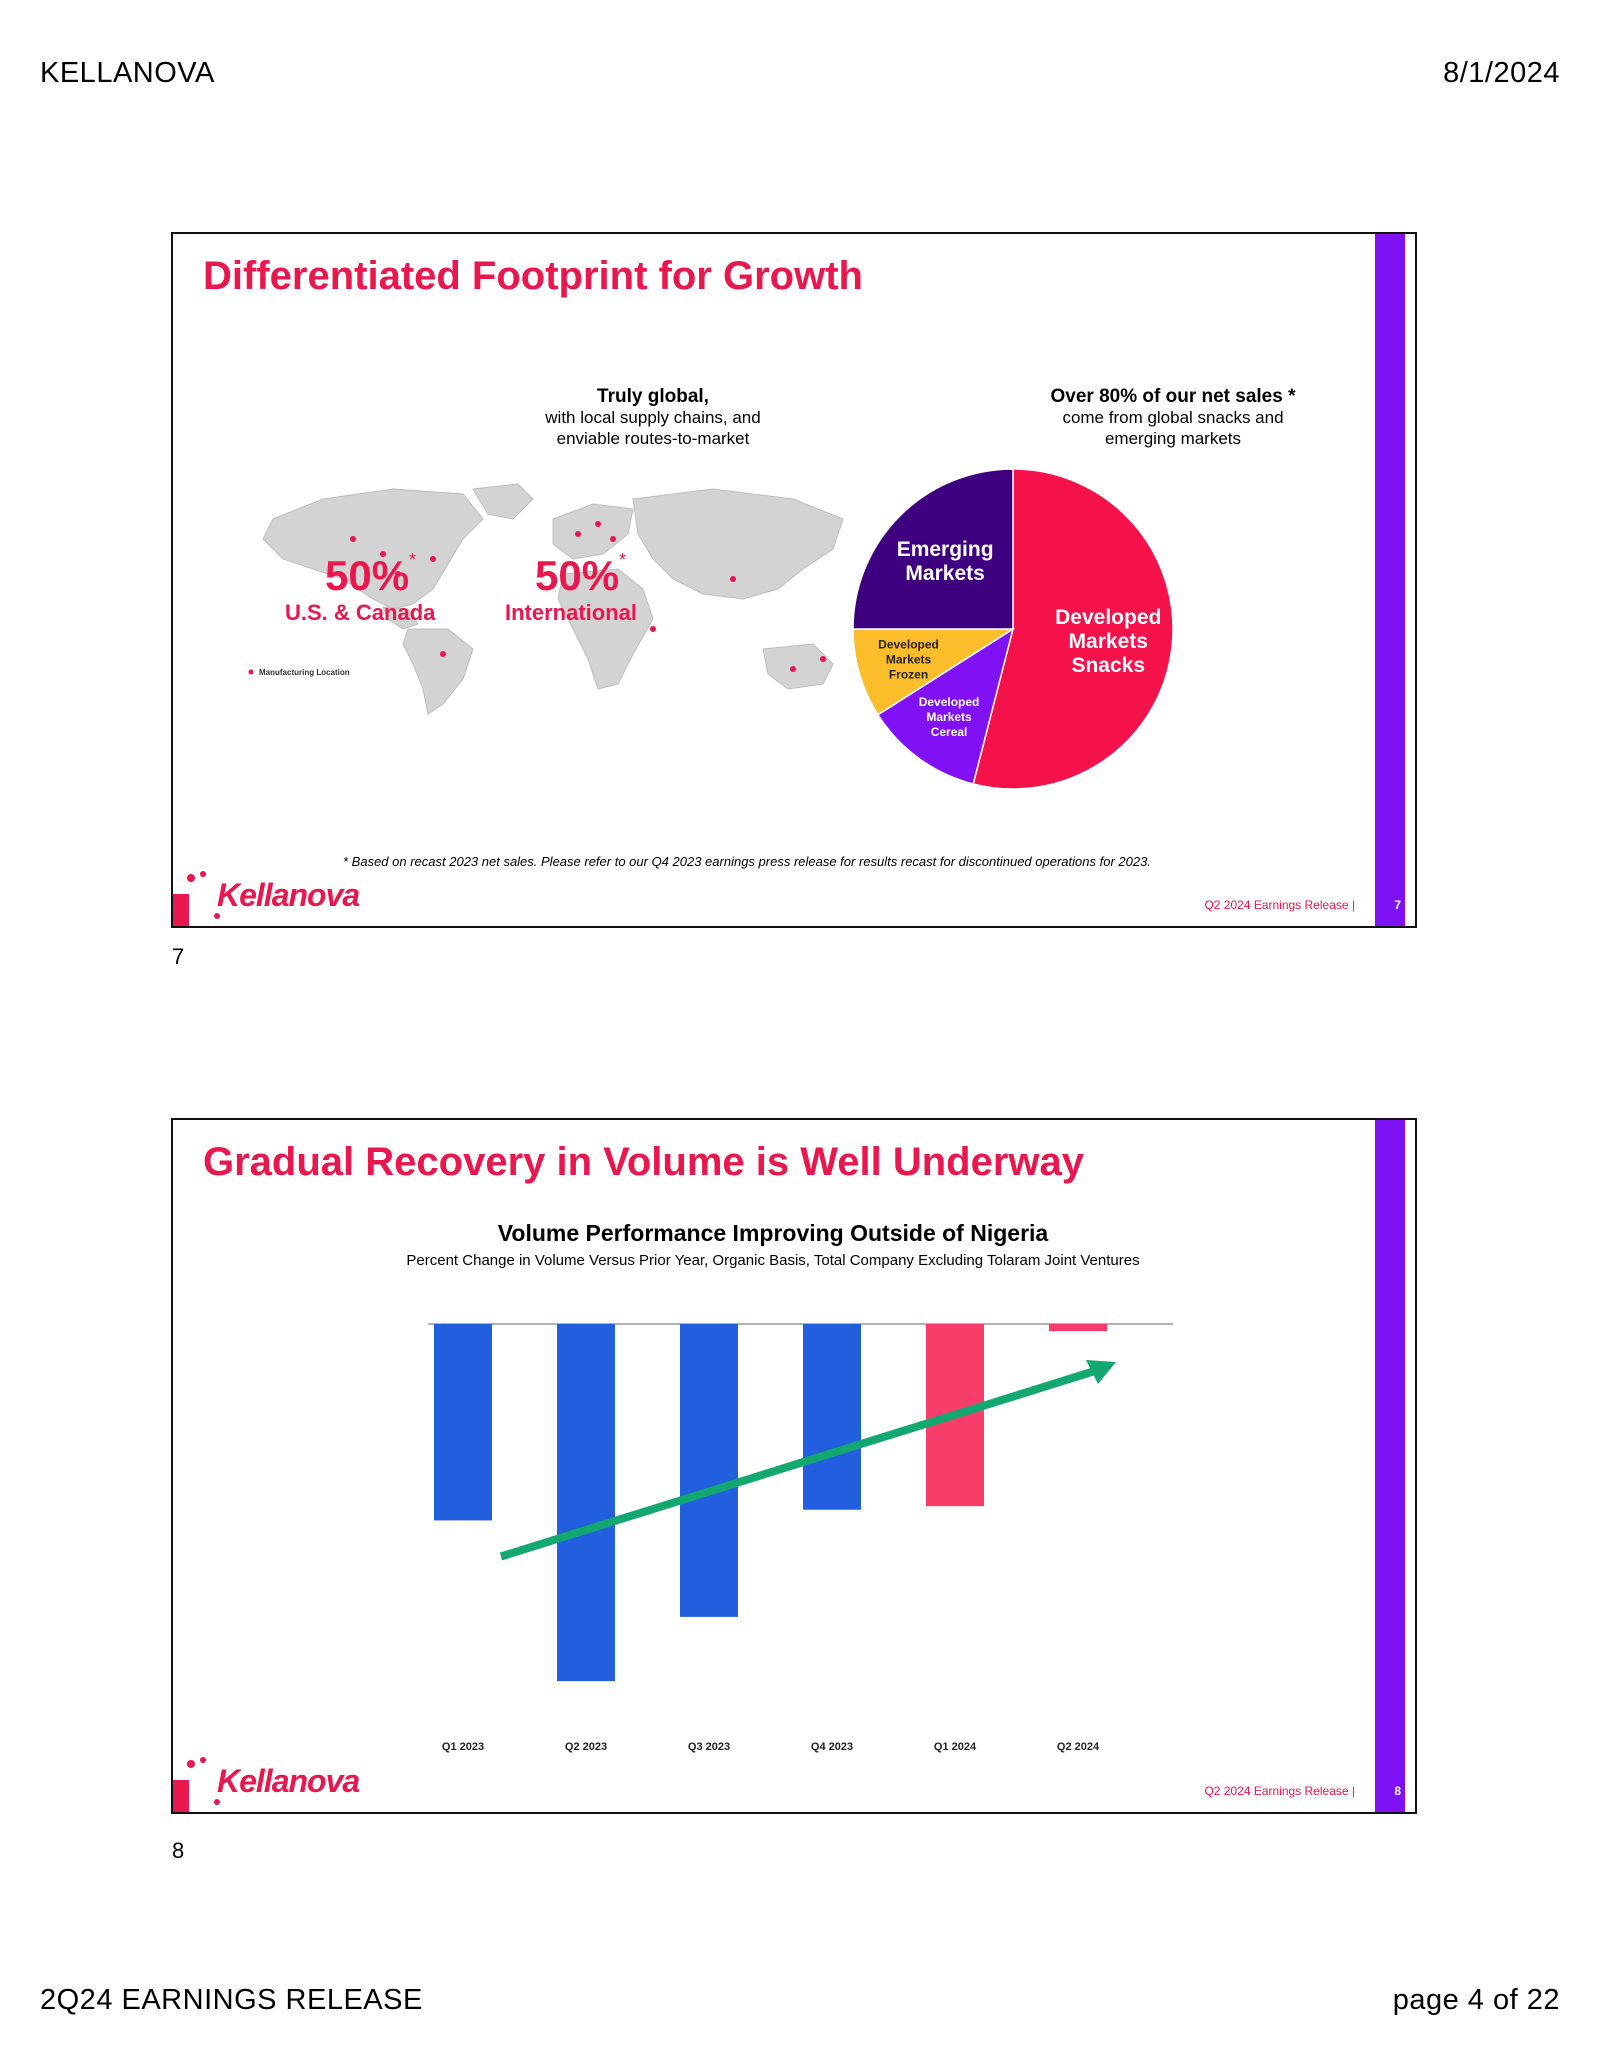  I want to click on map-caption-line-1: with local supply chains, and, so click(653, 417).